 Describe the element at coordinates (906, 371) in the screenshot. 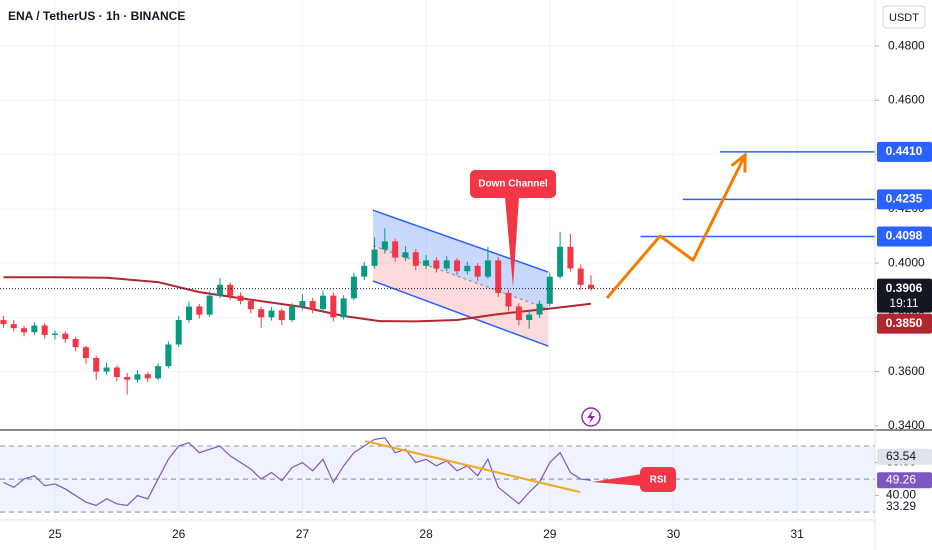

I see `y-tick-label: 0.3600` at that location.